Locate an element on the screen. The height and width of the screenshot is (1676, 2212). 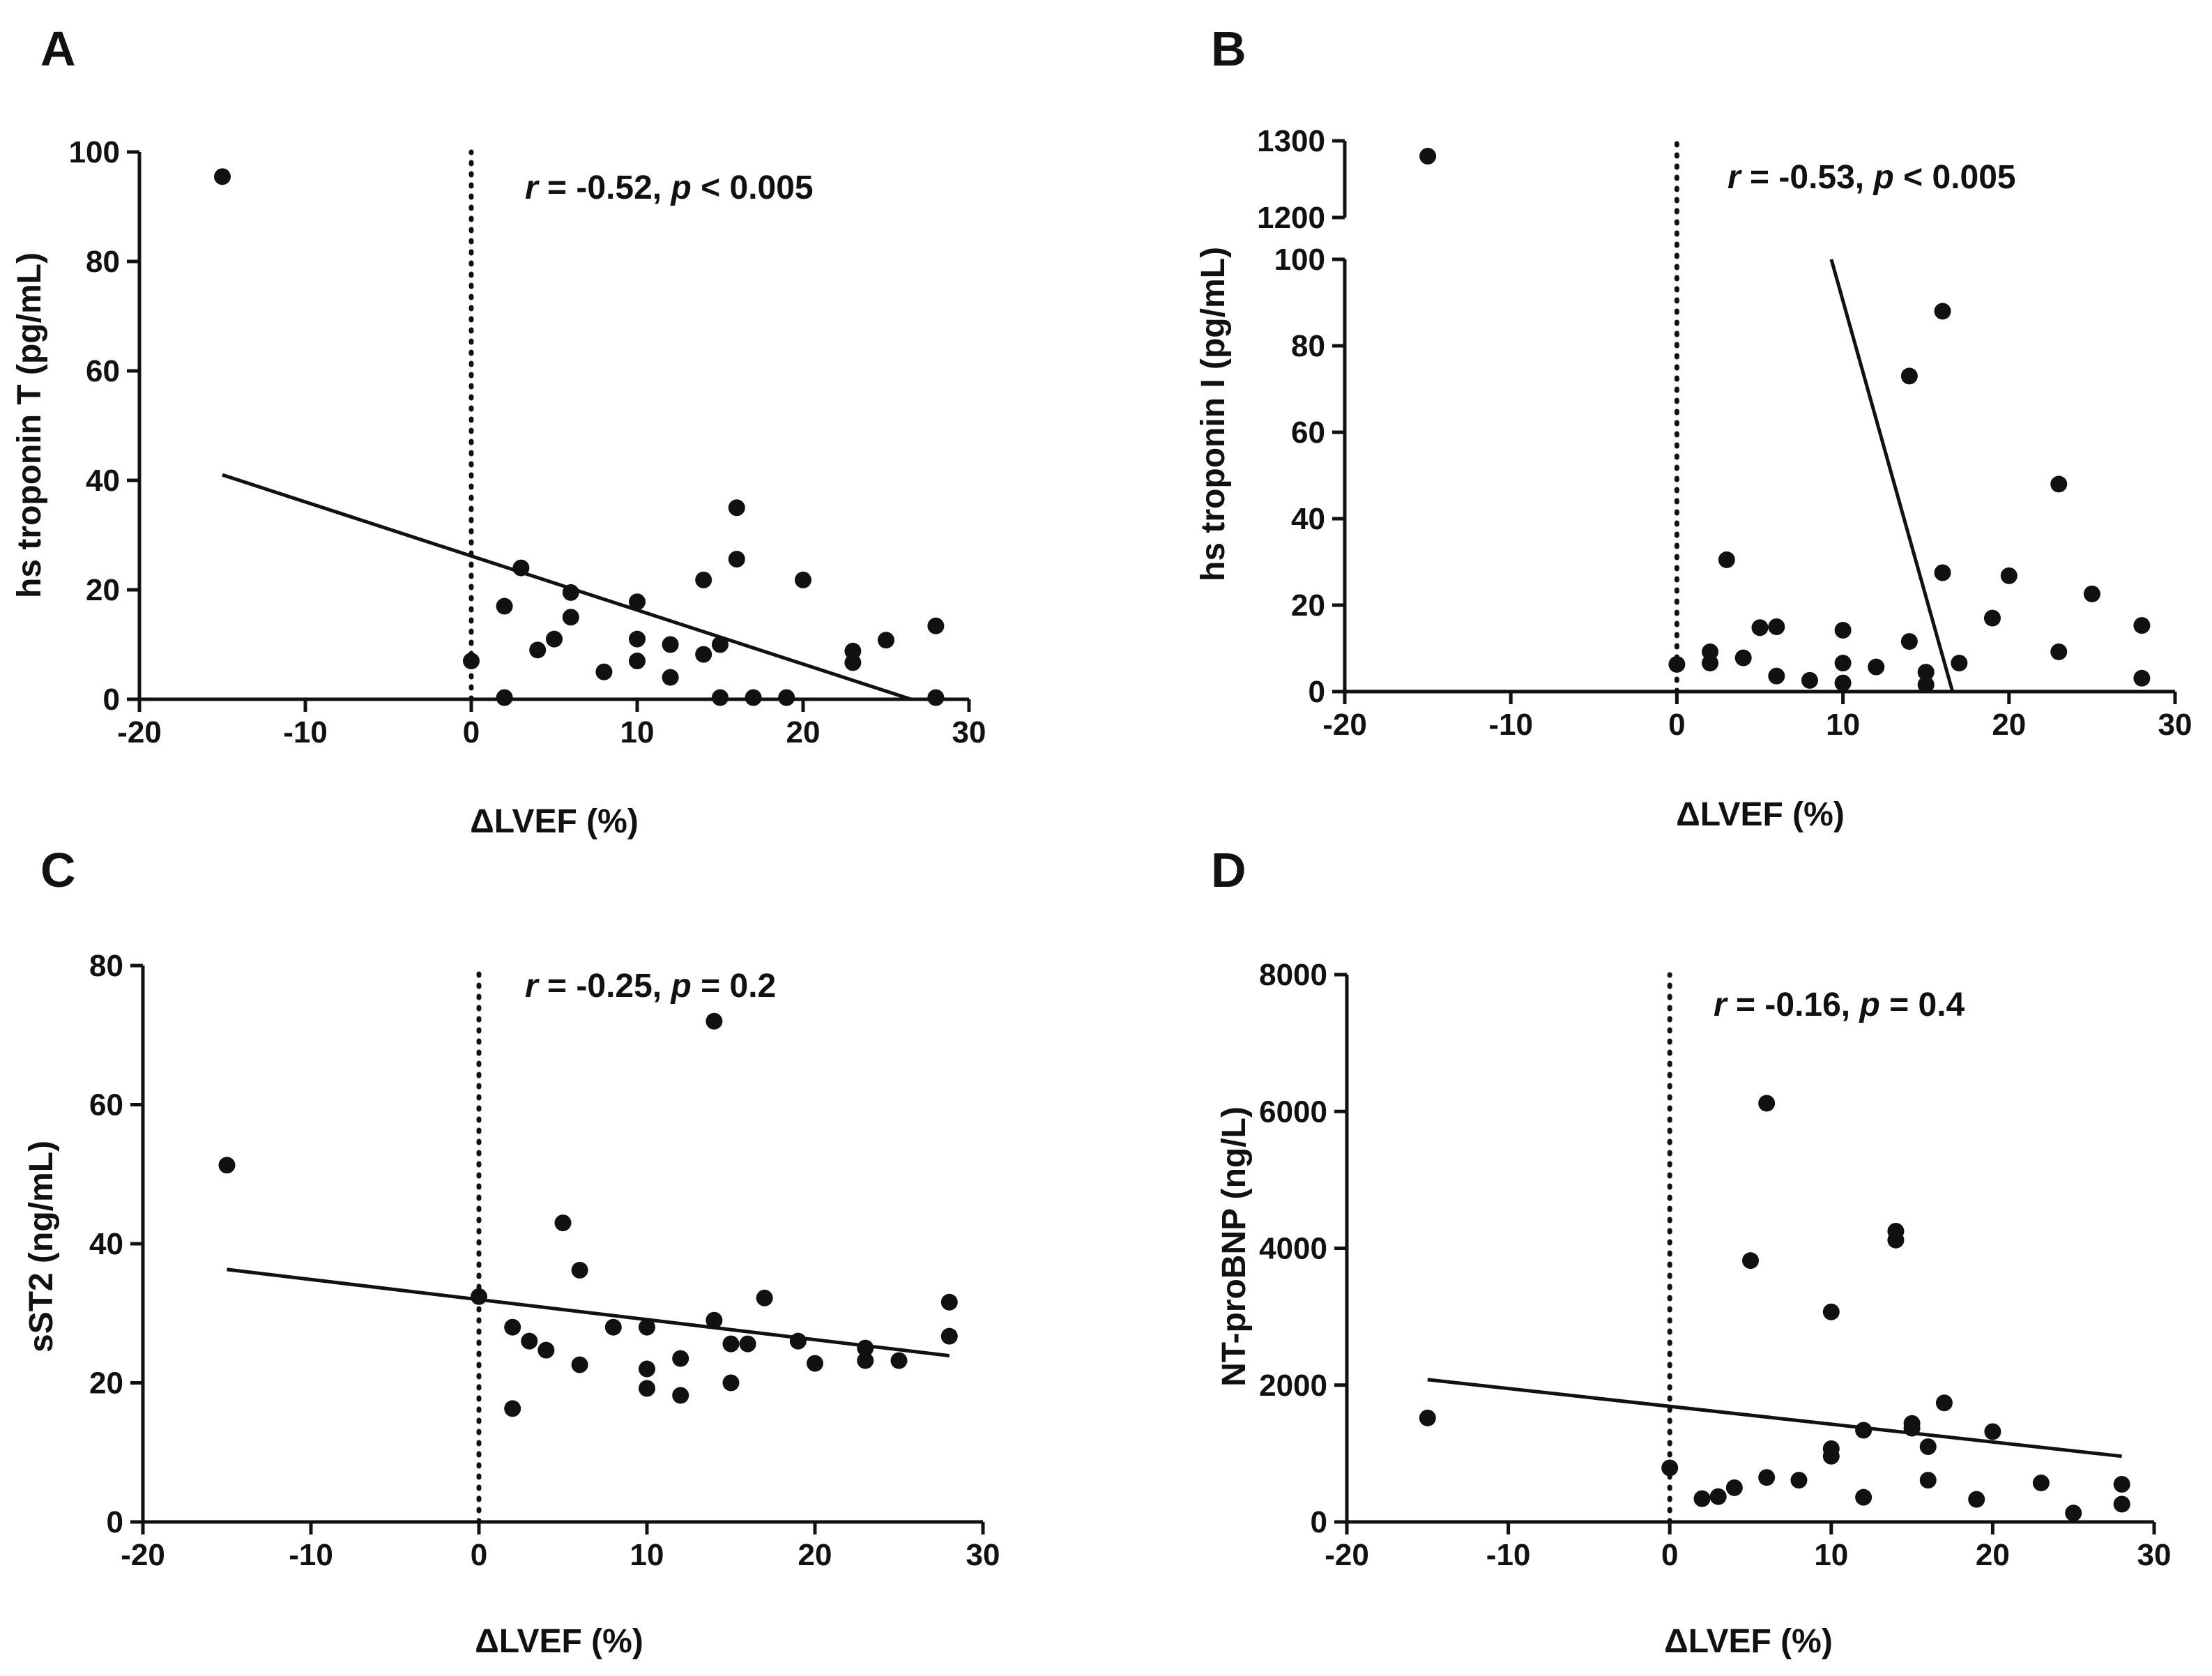
correlation-annotation: r = -0.53, p < 0.005 is located at coordinates (1871, 177).